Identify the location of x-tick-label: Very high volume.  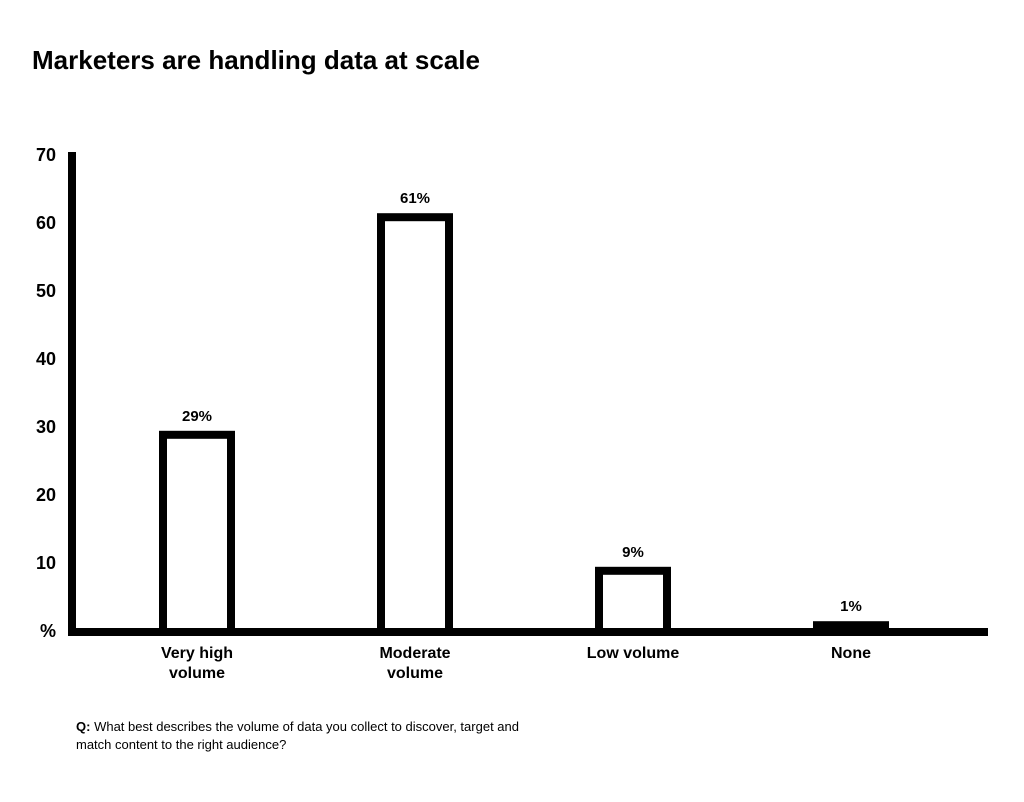
(197, 663).